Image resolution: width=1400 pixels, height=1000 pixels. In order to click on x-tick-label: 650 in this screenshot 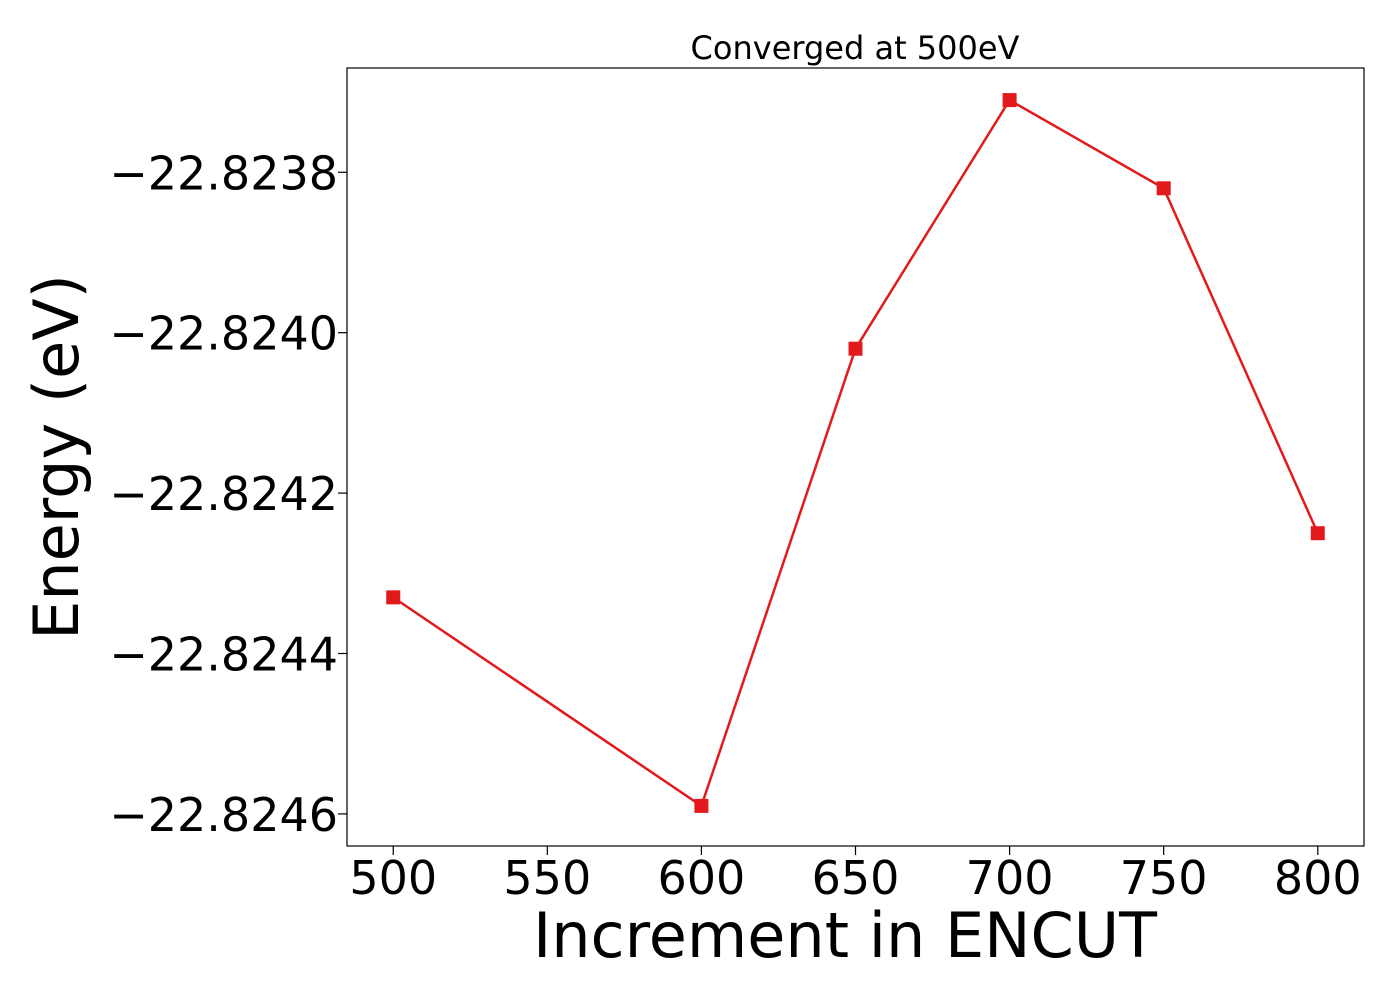, I will do `click(856, 878)`.